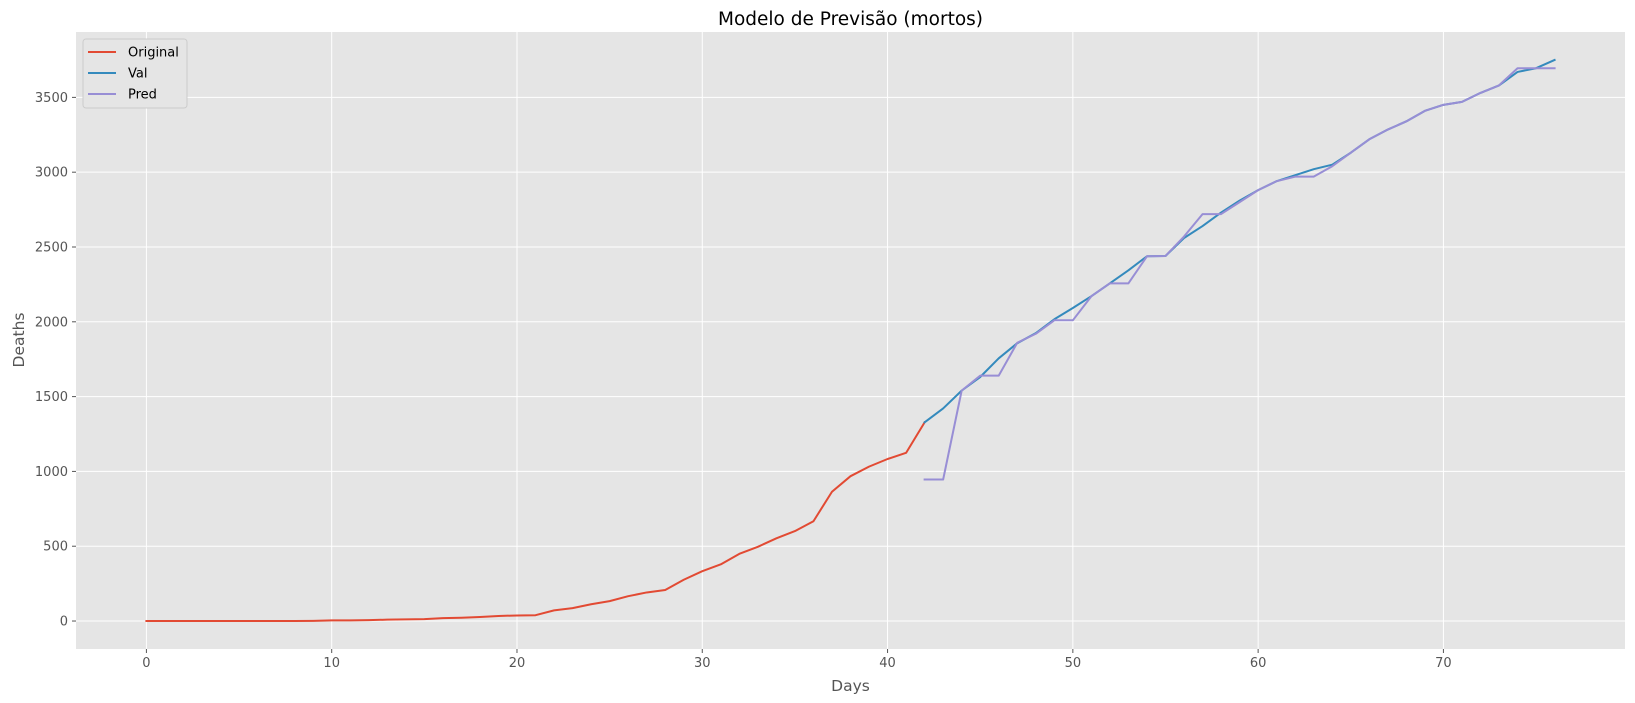  What do you see at coordinates (797, 660) in the screenshot?
I see `x-axis-ticks: 0 10 20 30 40 50 60 70` at bounding box center [797, 660].